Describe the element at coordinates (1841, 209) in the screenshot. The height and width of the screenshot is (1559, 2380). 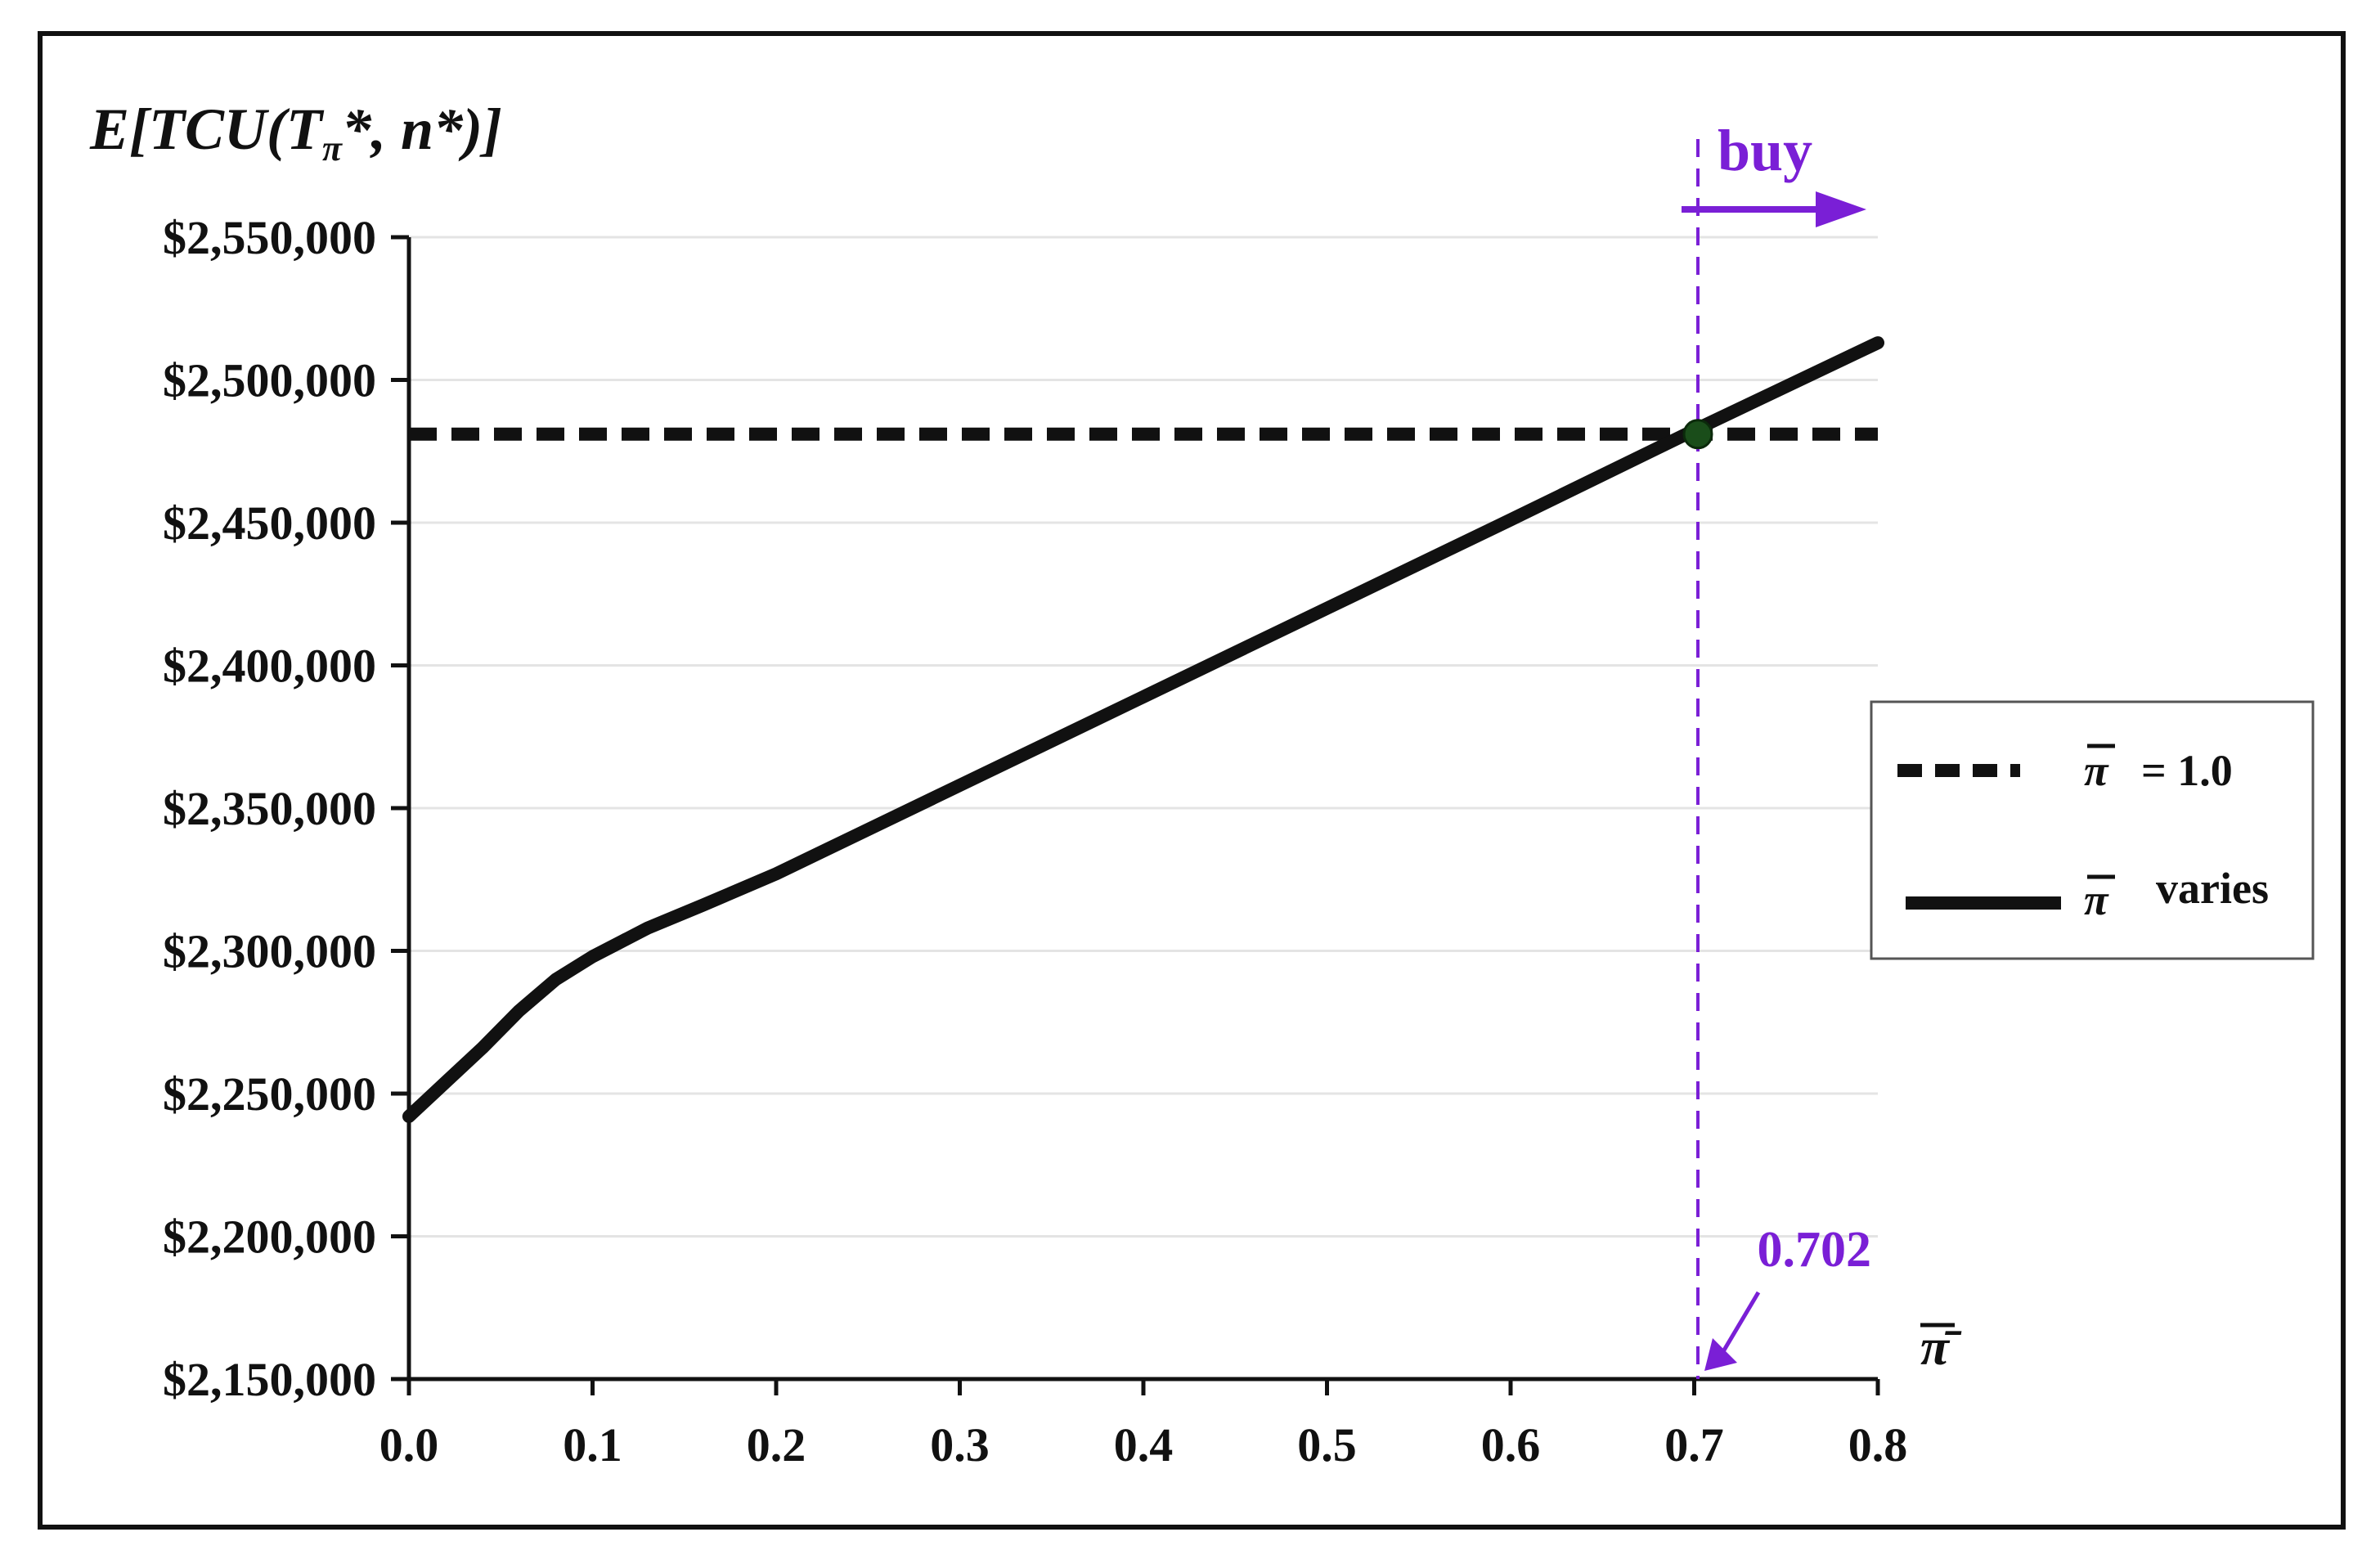
I see `buy-arrow-head` at that location.